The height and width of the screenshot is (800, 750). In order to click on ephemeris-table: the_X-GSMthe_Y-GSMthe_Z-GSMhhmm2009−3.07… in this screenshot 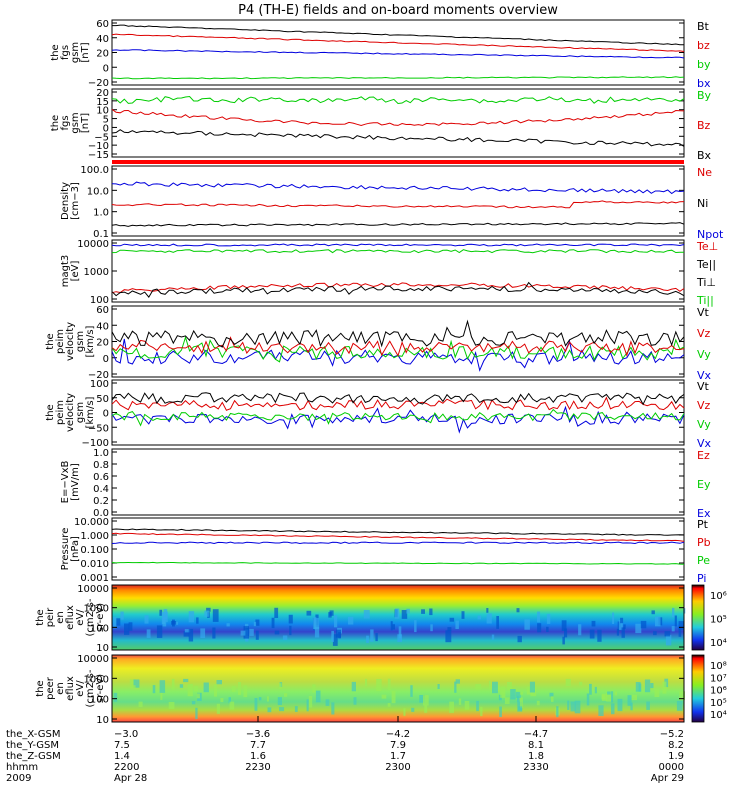, I will do `click(345, 750)`.